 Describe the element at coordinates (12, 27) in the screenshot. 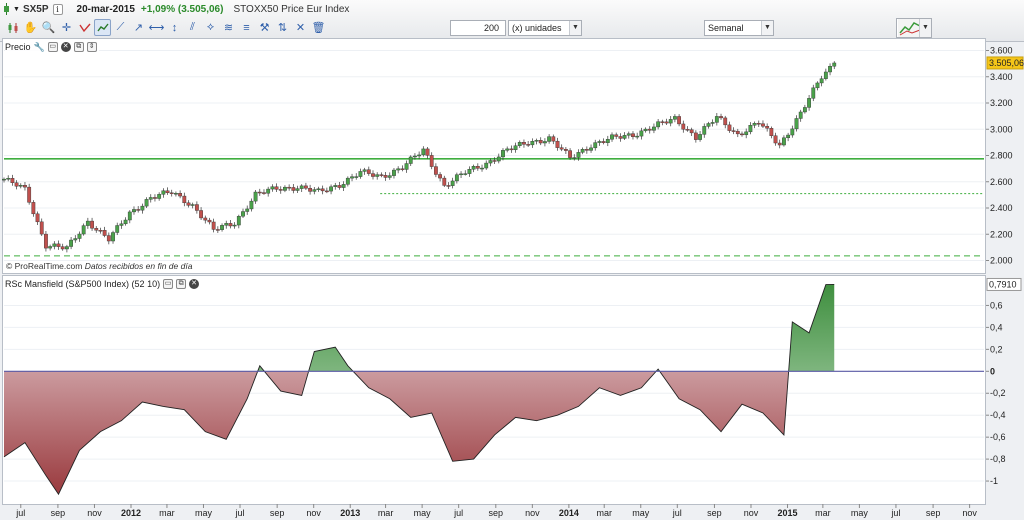

I see `candlestick-style-icon` at that location.